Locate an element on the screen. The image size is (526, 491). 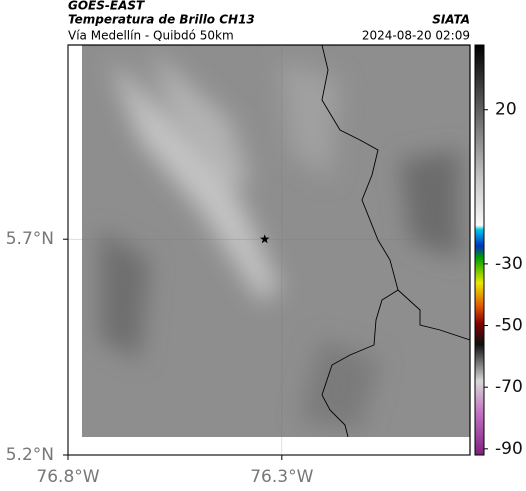
title: GOES-EAST is located at coordinates (106, 6).